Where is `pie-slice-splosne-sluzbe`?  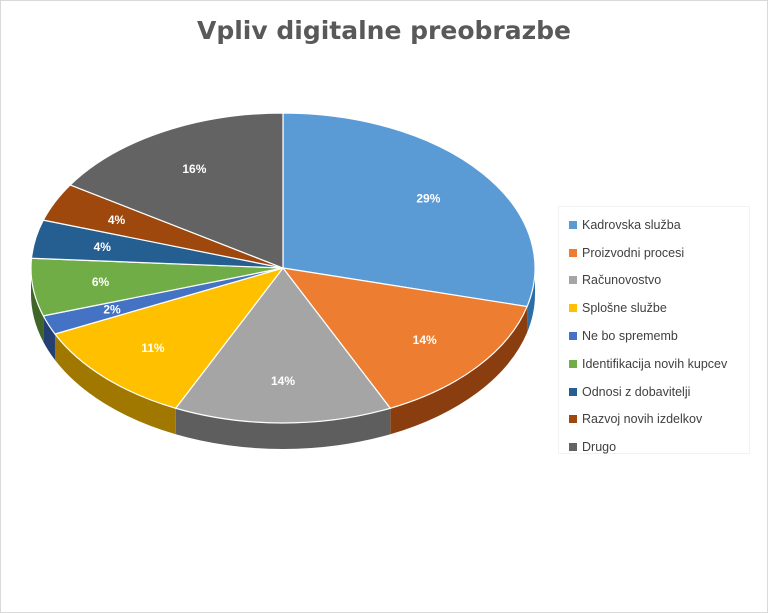 pie-slice-splosne-sluzbe is located at coordinates (169, 338).